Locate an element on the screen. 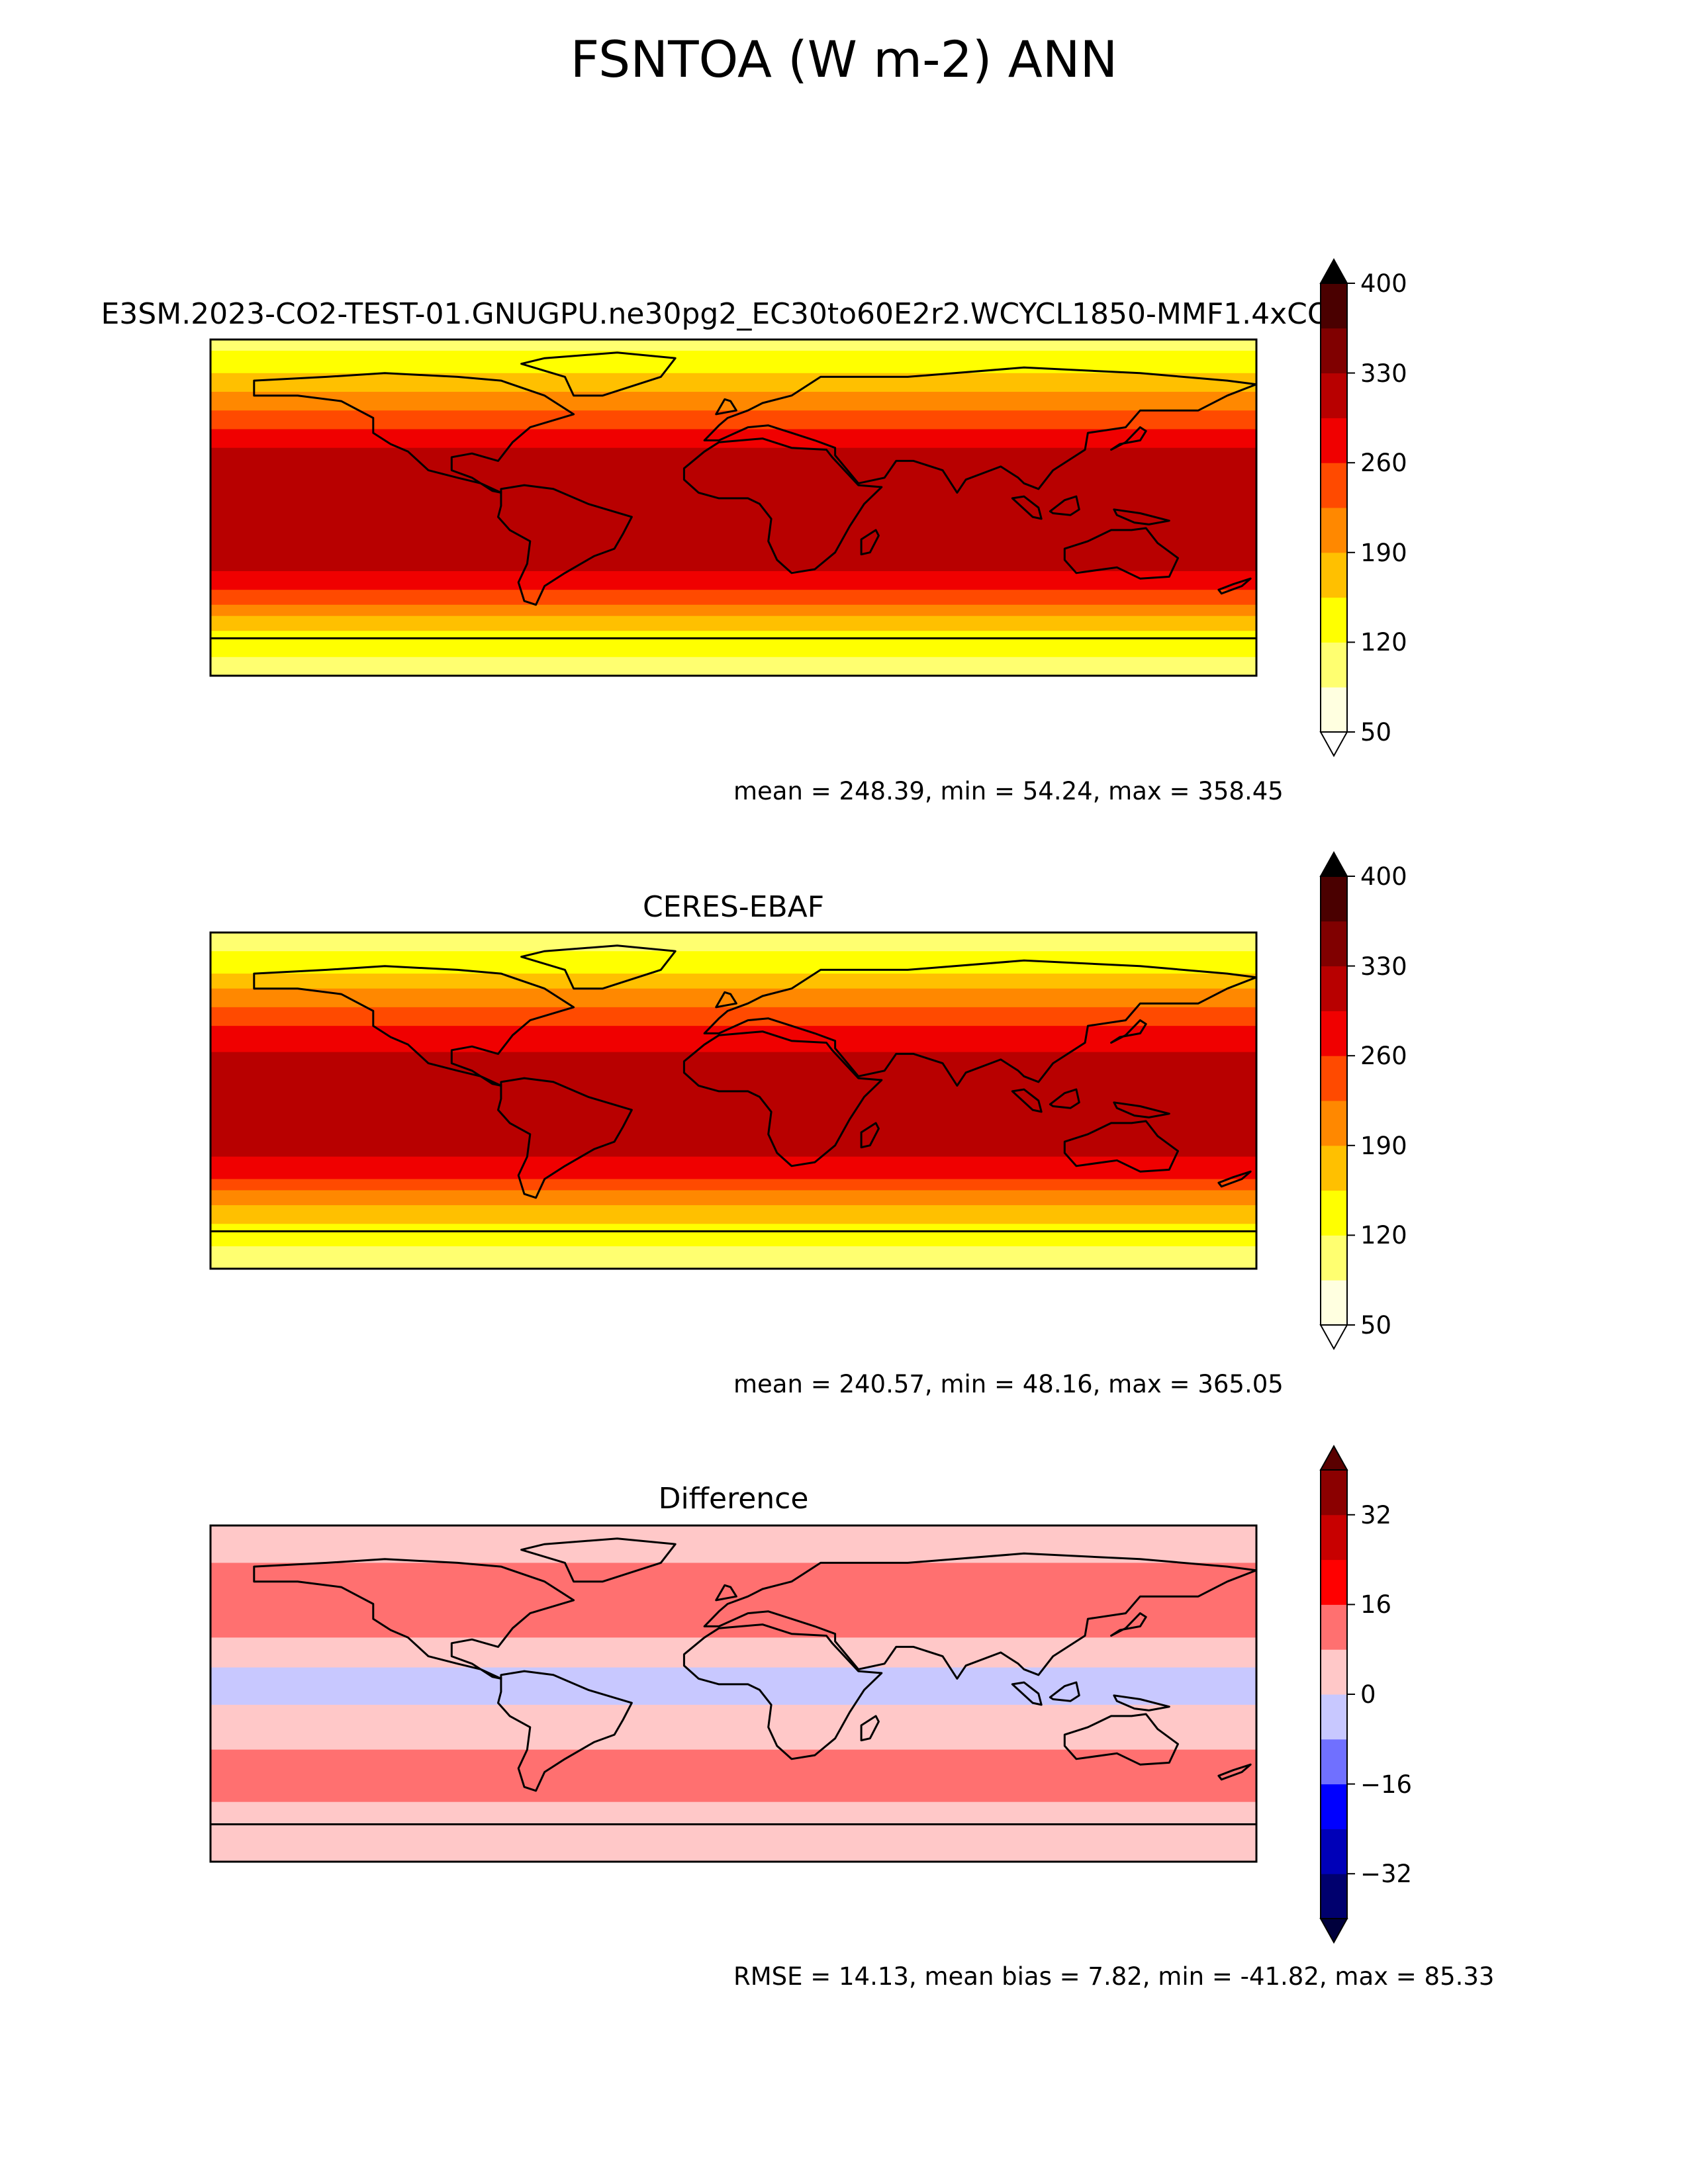 This screenshot has height=2184, width=1688. colorbar-tick-label: −16 is located at coordinates (1386, 1784).